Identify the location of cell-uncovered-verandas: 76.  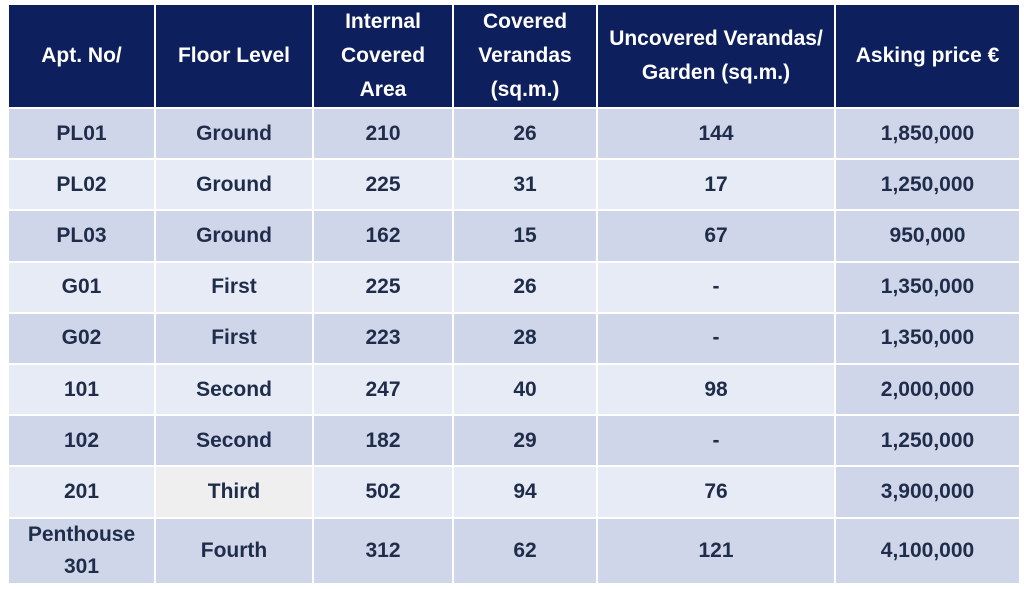
(716, 492).